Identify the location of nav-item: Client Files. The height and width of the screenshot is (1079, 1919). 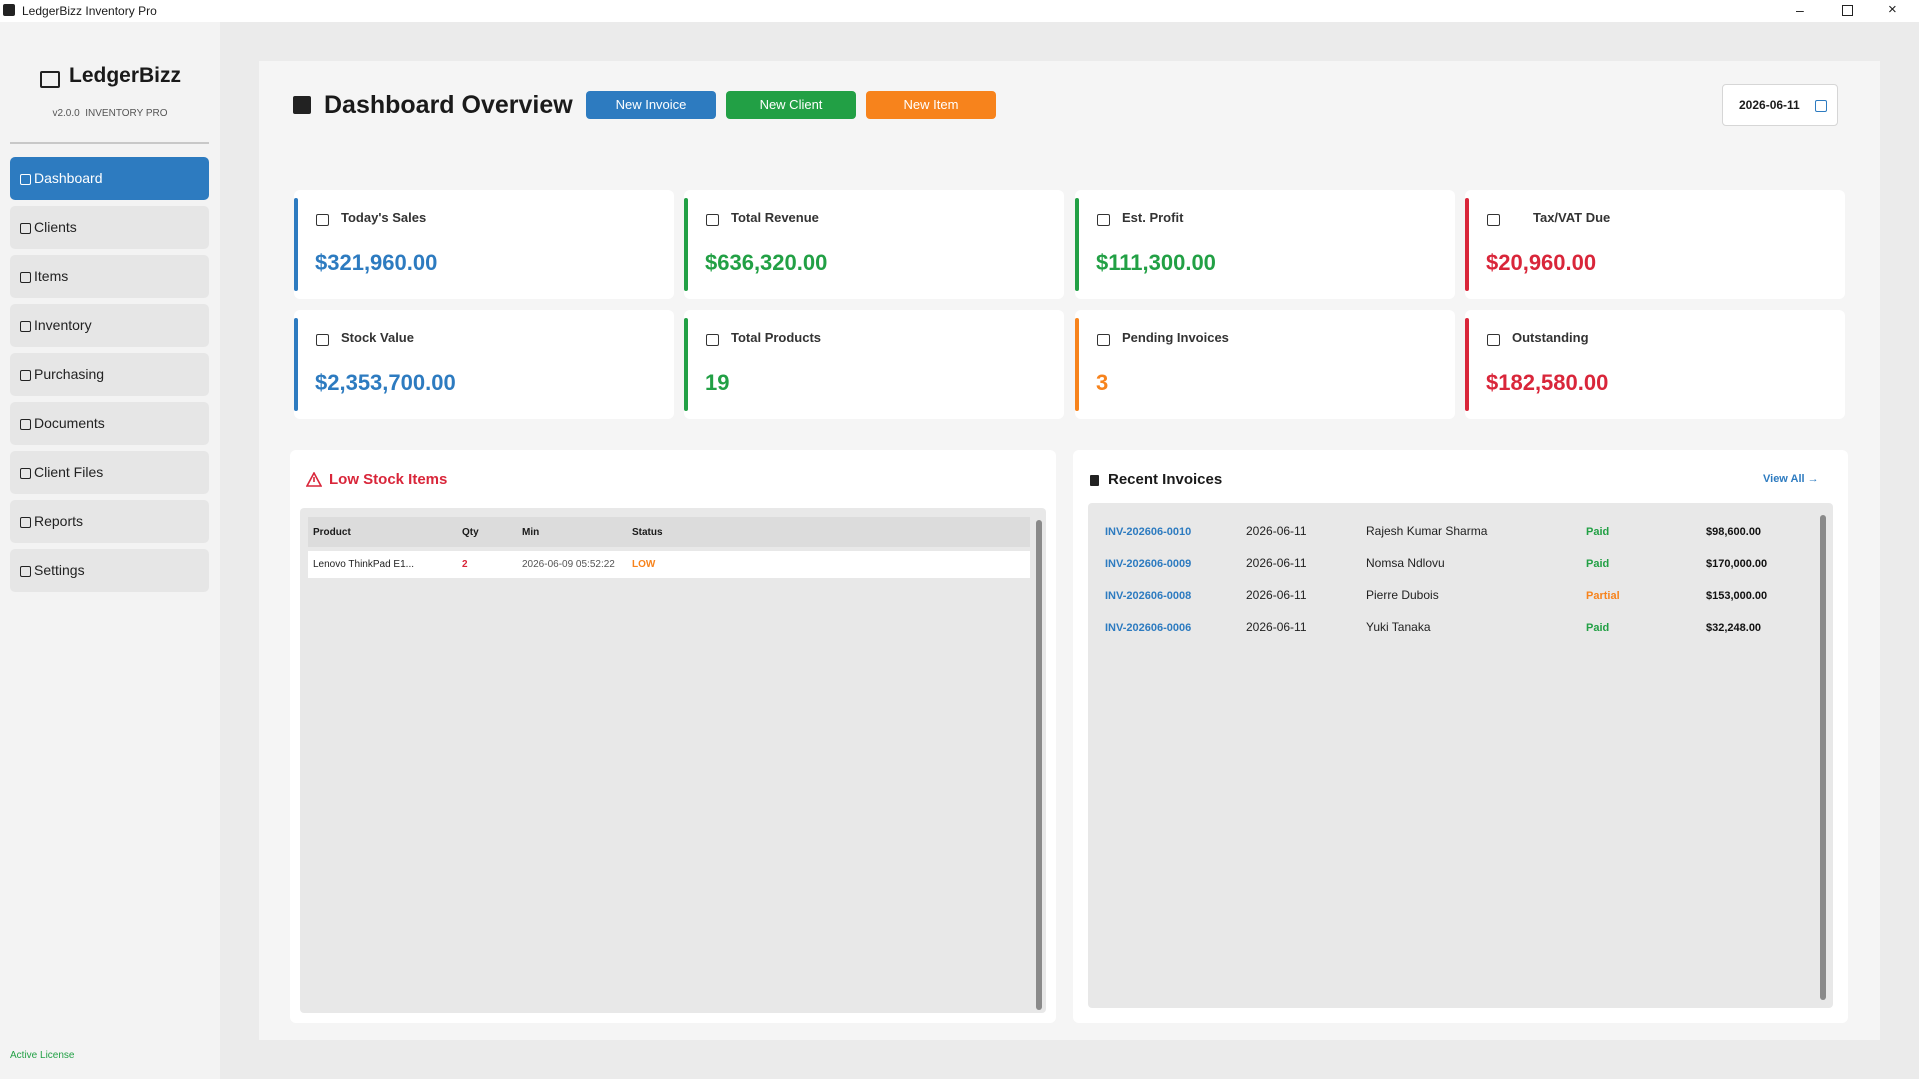
(109, 472).